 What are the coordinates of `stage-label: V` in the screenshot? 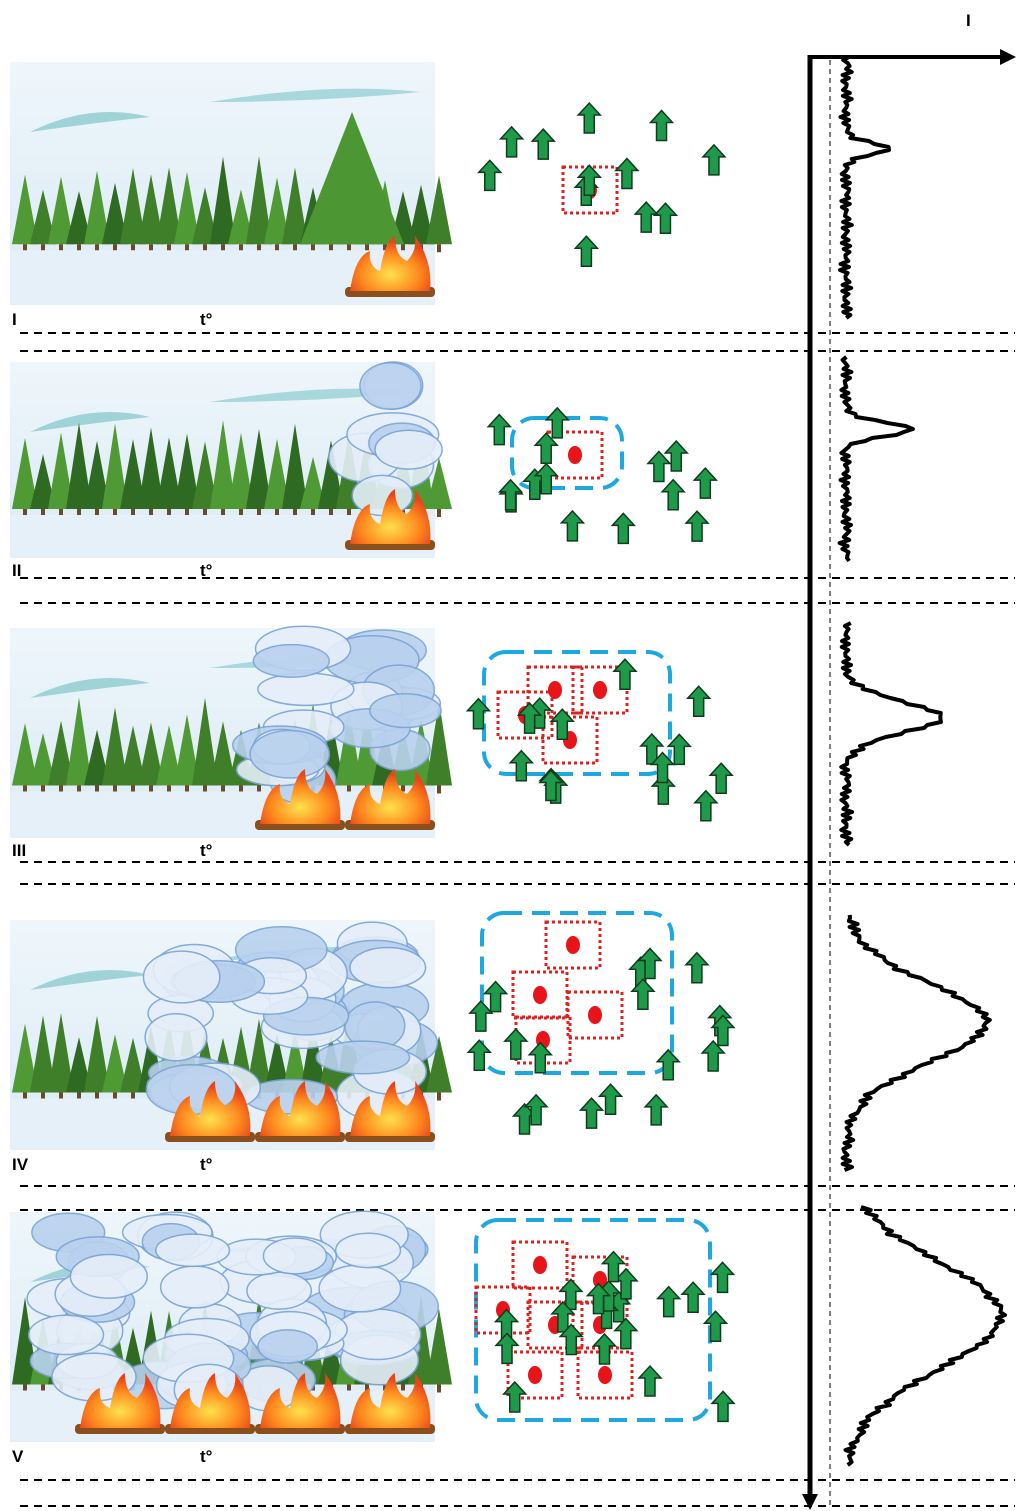 It's located at (18, 1456).